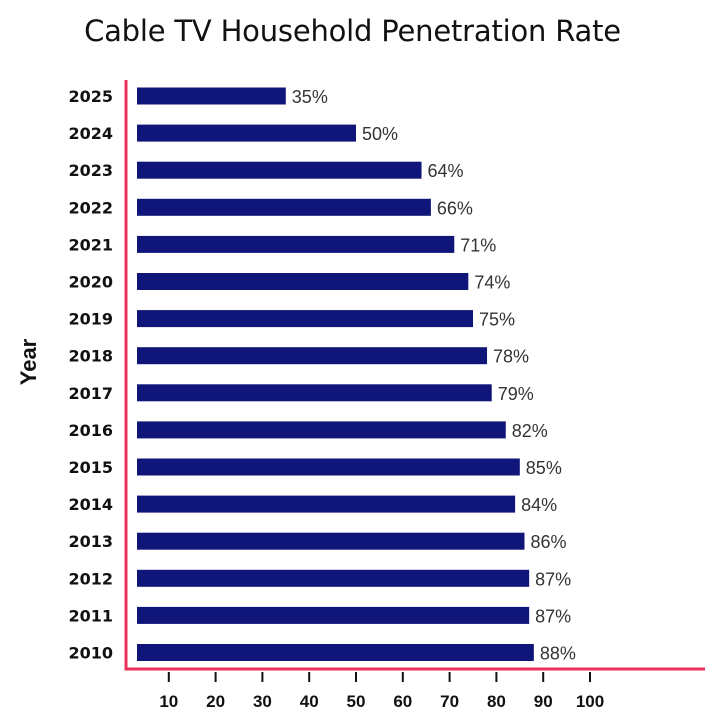 The height and width of the screenshot is (718, 705). What do you see at coordinates (516, 394) in the screenshot?
I see `data-label-2017: 79%` at bounding box center [516, 394].